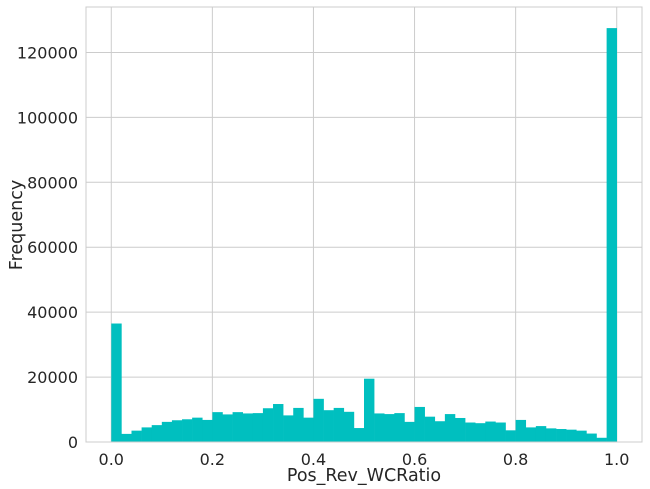 This screenshot has width=650, height=489. I want to click on x-tick-label: 0.8, so click(515, 459).